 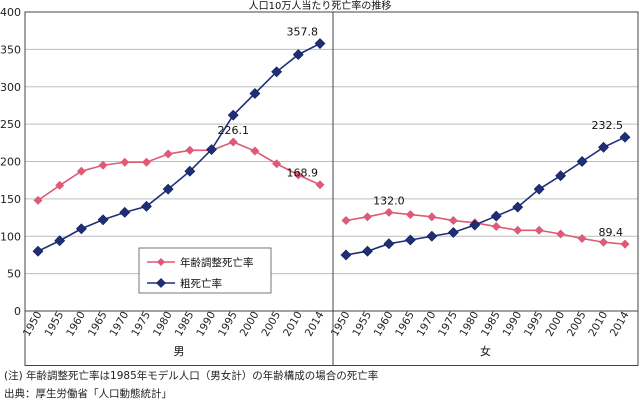 What do you see at coordinates (10, 236) in the screenshot?
I see `y-tick-label: 100` at bounding box center [10, 236].